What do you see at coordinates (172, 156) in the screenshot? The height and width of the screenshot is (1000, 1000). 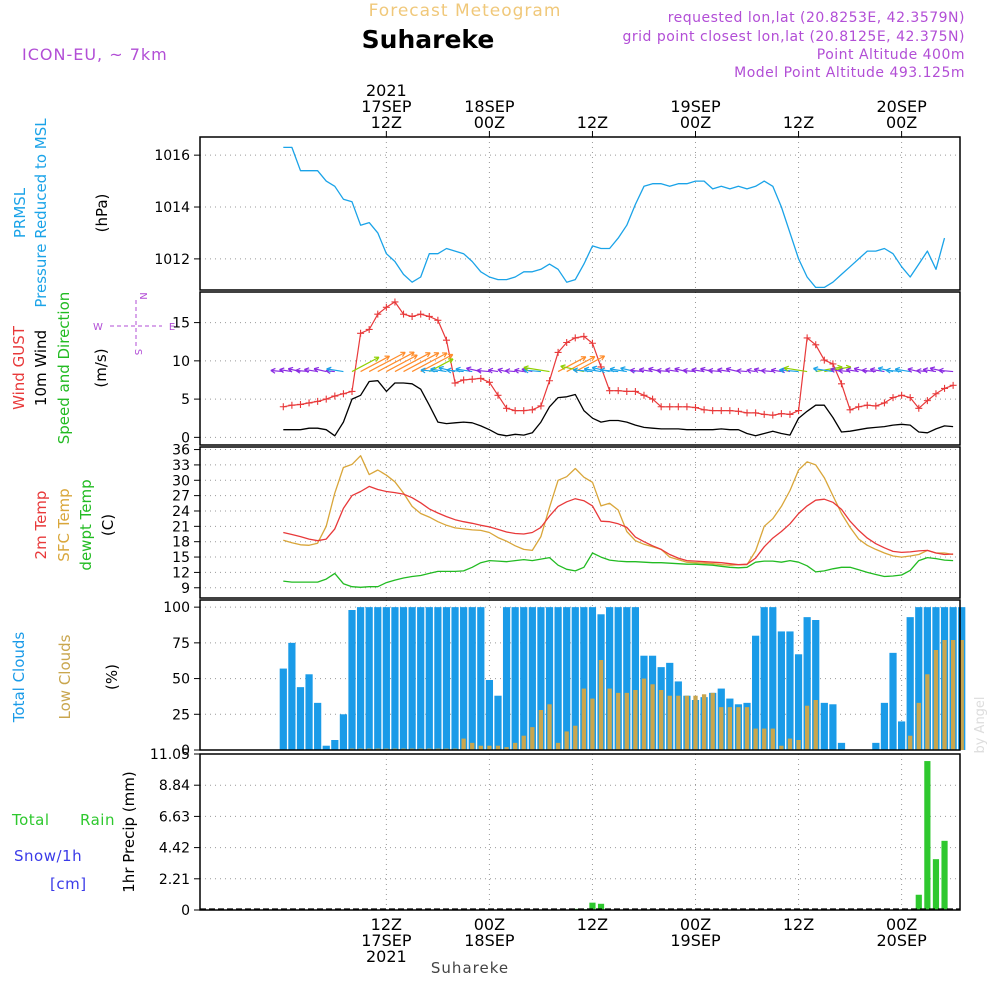 I see `pressure-ytick-label: 1016` at bounding box center [172, 156].